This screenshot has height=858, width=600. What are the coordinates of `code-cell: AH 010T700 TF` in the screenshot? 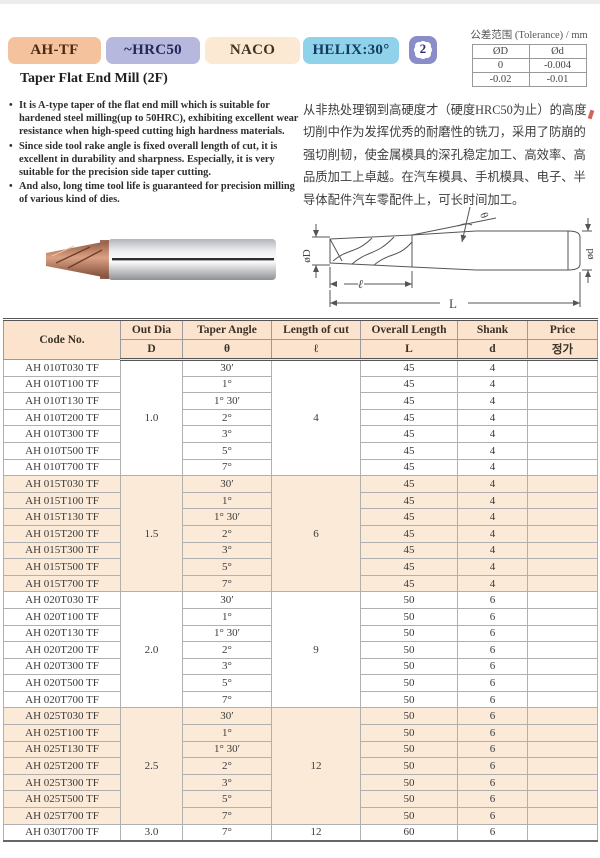 It's located at (62, 467).